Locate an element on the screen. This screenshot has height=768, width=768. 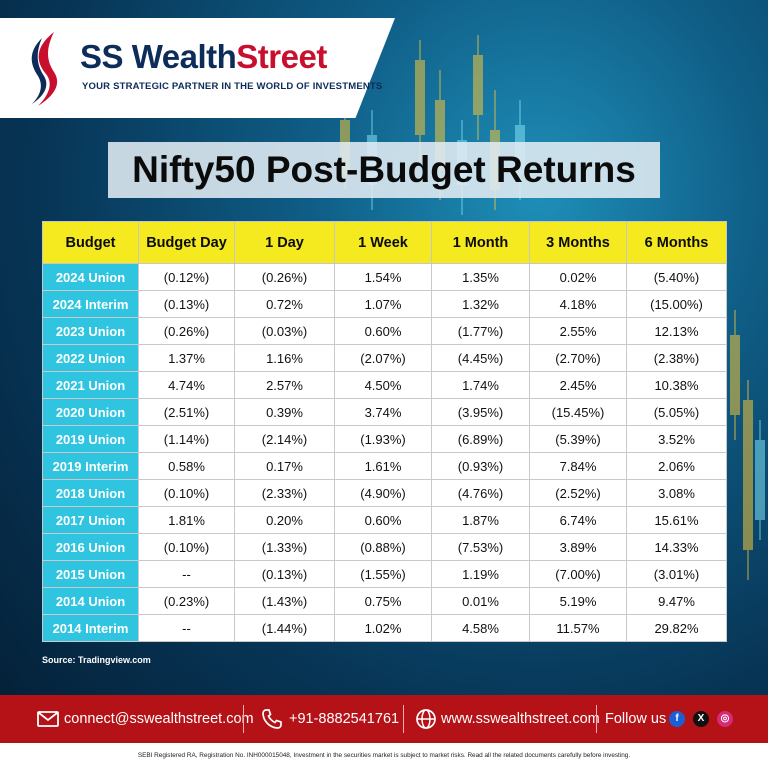
return-cell: (15.45%) is located at coordinates (578, 412).